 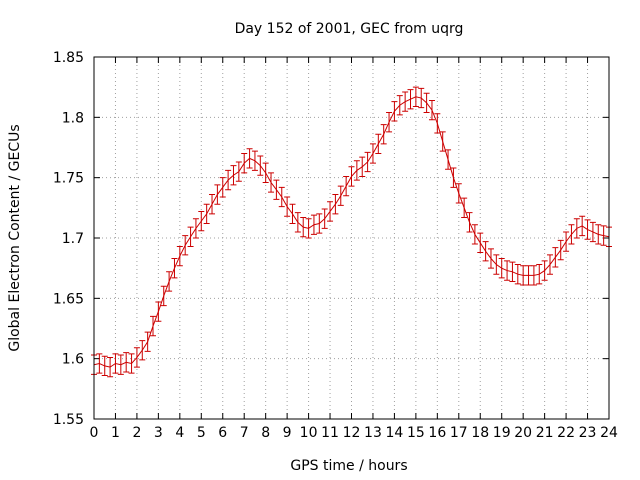 What do you see at coordinates (244, 433) in the screenshot?
I see `x-tick-label: 7` at bounding box center [244, 433].